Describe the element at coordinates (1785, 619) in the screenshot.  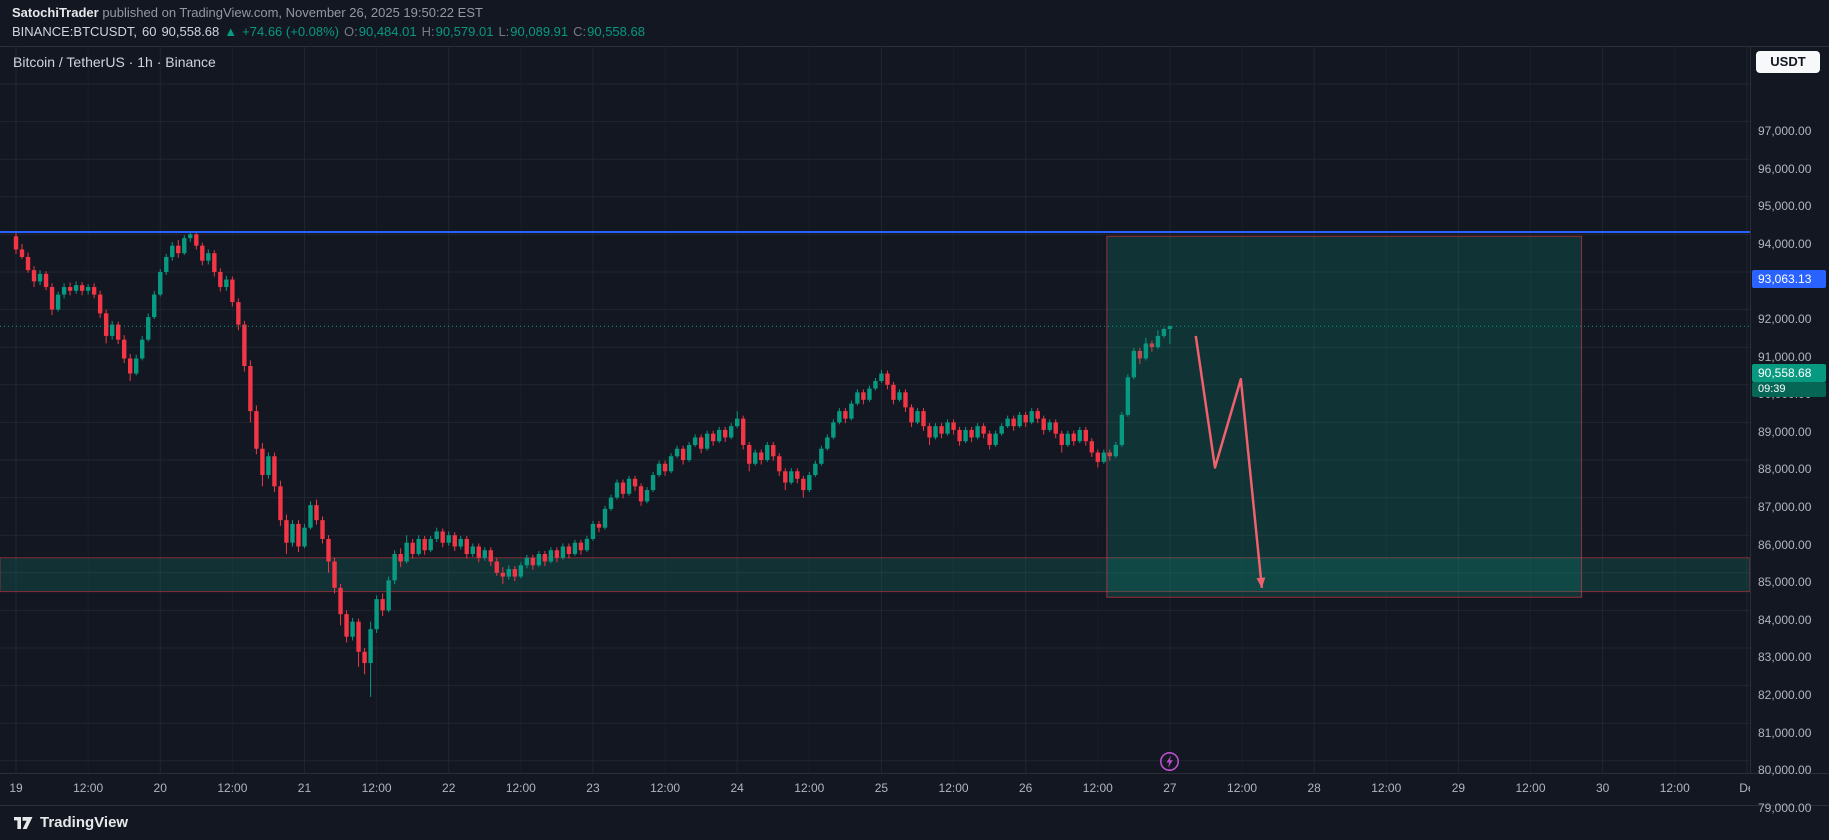
I see `price-tick-label: 84,000.00` at that location.